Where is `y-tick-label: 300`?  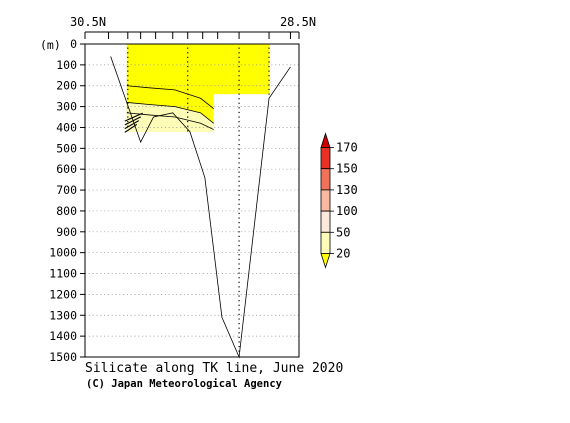
y-tick-label: 300 is located at coordinates (66, 107).